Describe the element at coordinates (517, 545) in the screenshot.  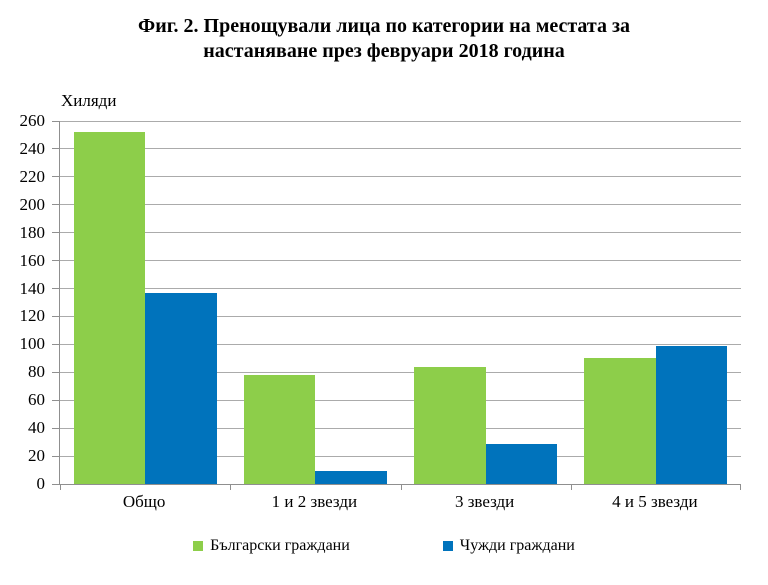
I see `legend-label-foreign: Чужди граждани` at that location.